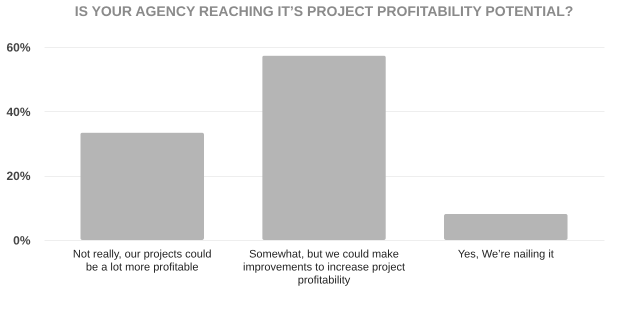 This screenshot has width=628, height=317. What do you see at coordinates (18, 176) in the screenshot?
I see `y-tick-label: 20%` at bounding box center [18, 176].